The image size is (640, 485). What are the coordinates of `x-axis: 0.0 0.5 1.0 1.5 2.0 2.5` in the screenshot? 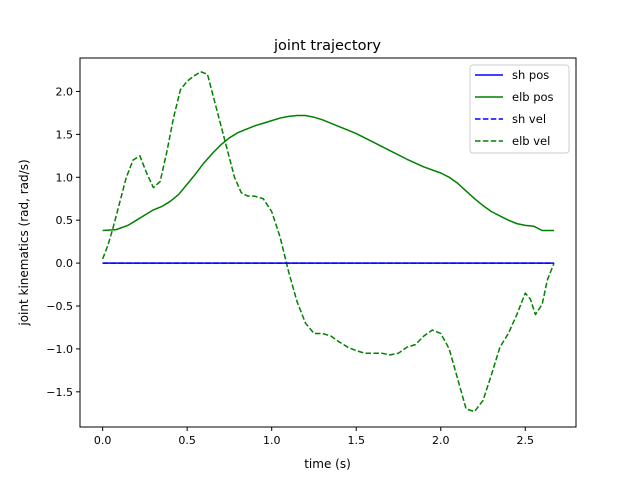 It's located at (314, 437).